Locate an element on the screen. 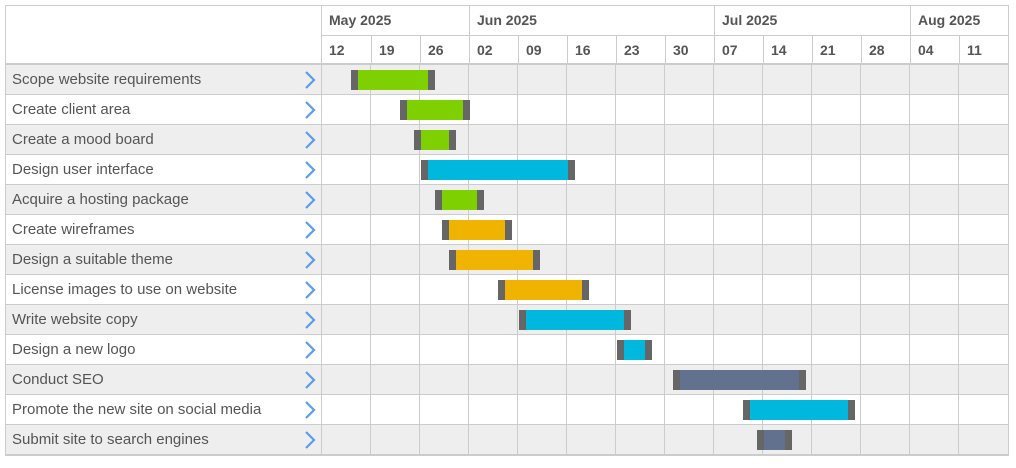  month-label: Jul 2025 is located at coordinates (812, 20).